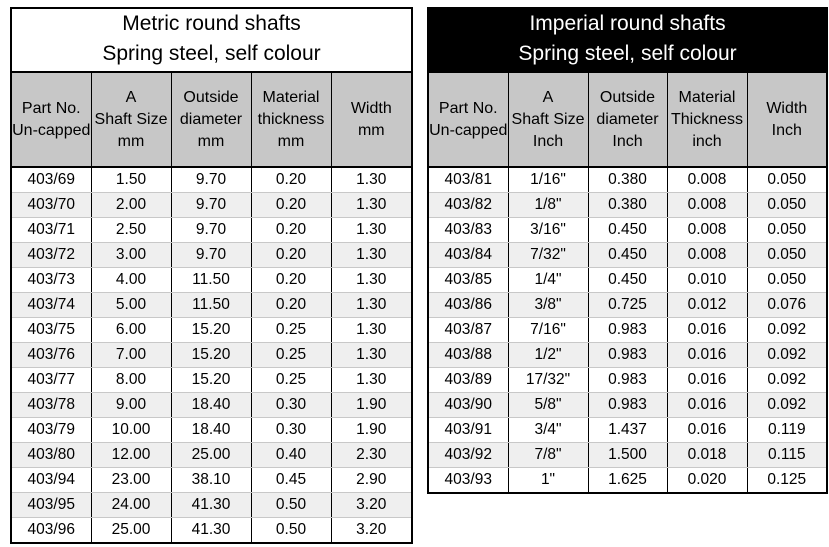 The height and width of the screenshot is (547, 829). Describe the element at coordinates (131, 330) in the screenshot. I see `metric-table-cell: 6.00` at that location.